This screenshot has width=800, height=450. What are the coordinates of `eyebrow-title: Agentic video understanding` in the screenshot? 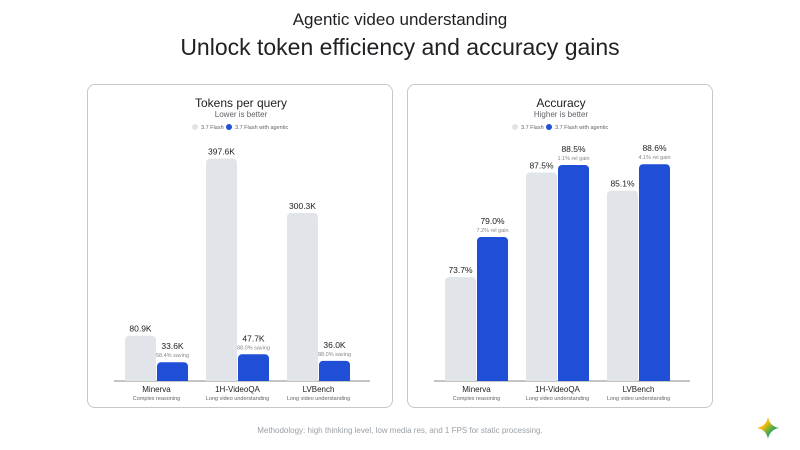 It's located at (400, 19).